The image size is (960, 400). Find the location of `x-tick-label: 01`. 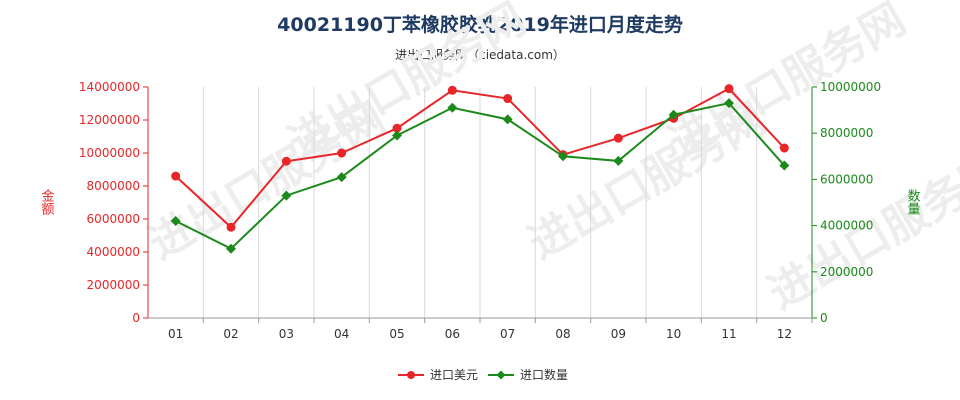

x-tick-label: 01 is located at coordinates (175, 334).